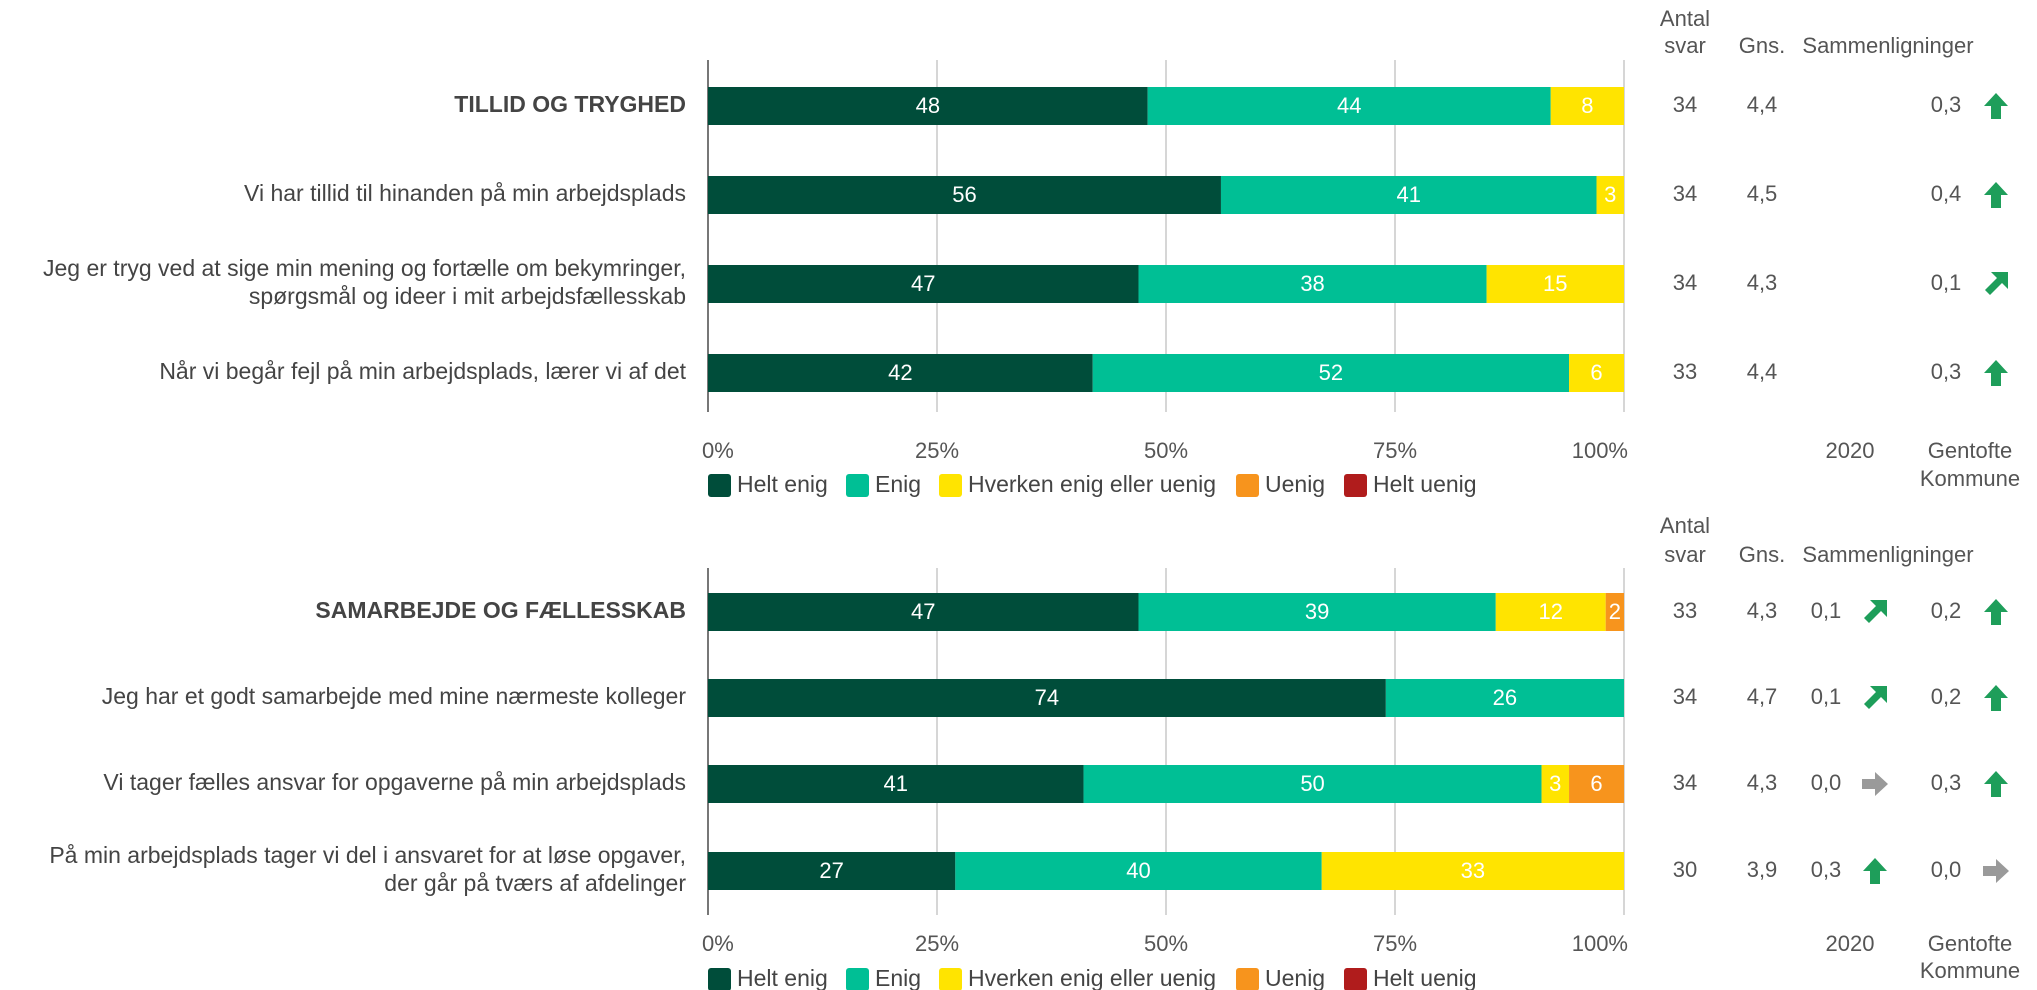 This screenshot has width=2037, height=990. Describe the element at coordinates (1138, 870) in the screenshot. I see `data-label: 40` at that location.